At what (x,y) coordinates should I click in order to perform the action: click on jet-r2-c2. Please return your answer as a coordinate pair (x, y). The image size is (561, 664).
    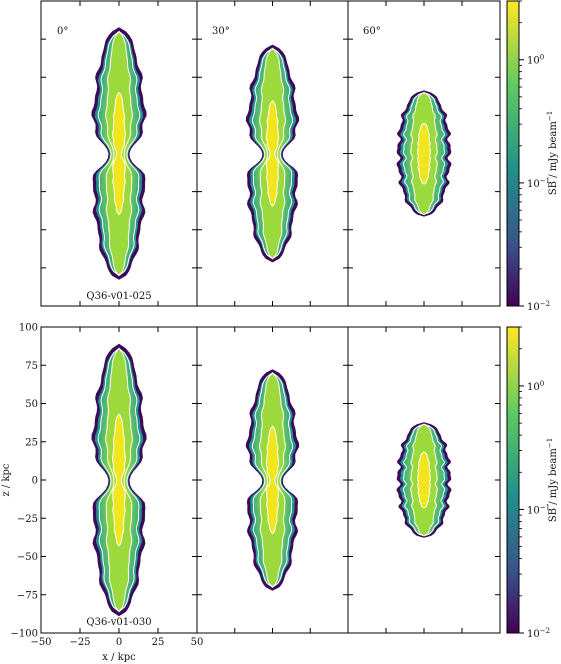
    Looking at the image, I should click on (272, 480).